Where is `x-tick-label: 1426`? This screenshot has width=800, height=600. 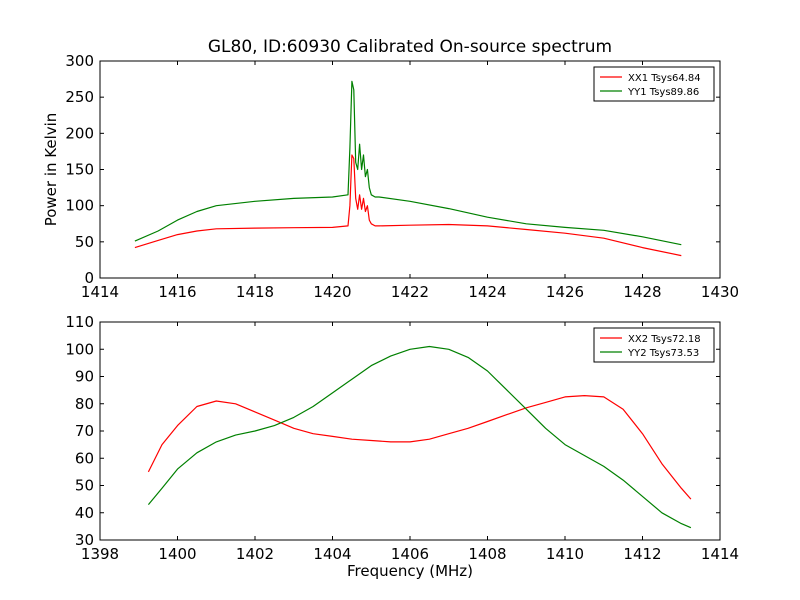
x-tick-label: 1426 is located at coordinates (565, 292).